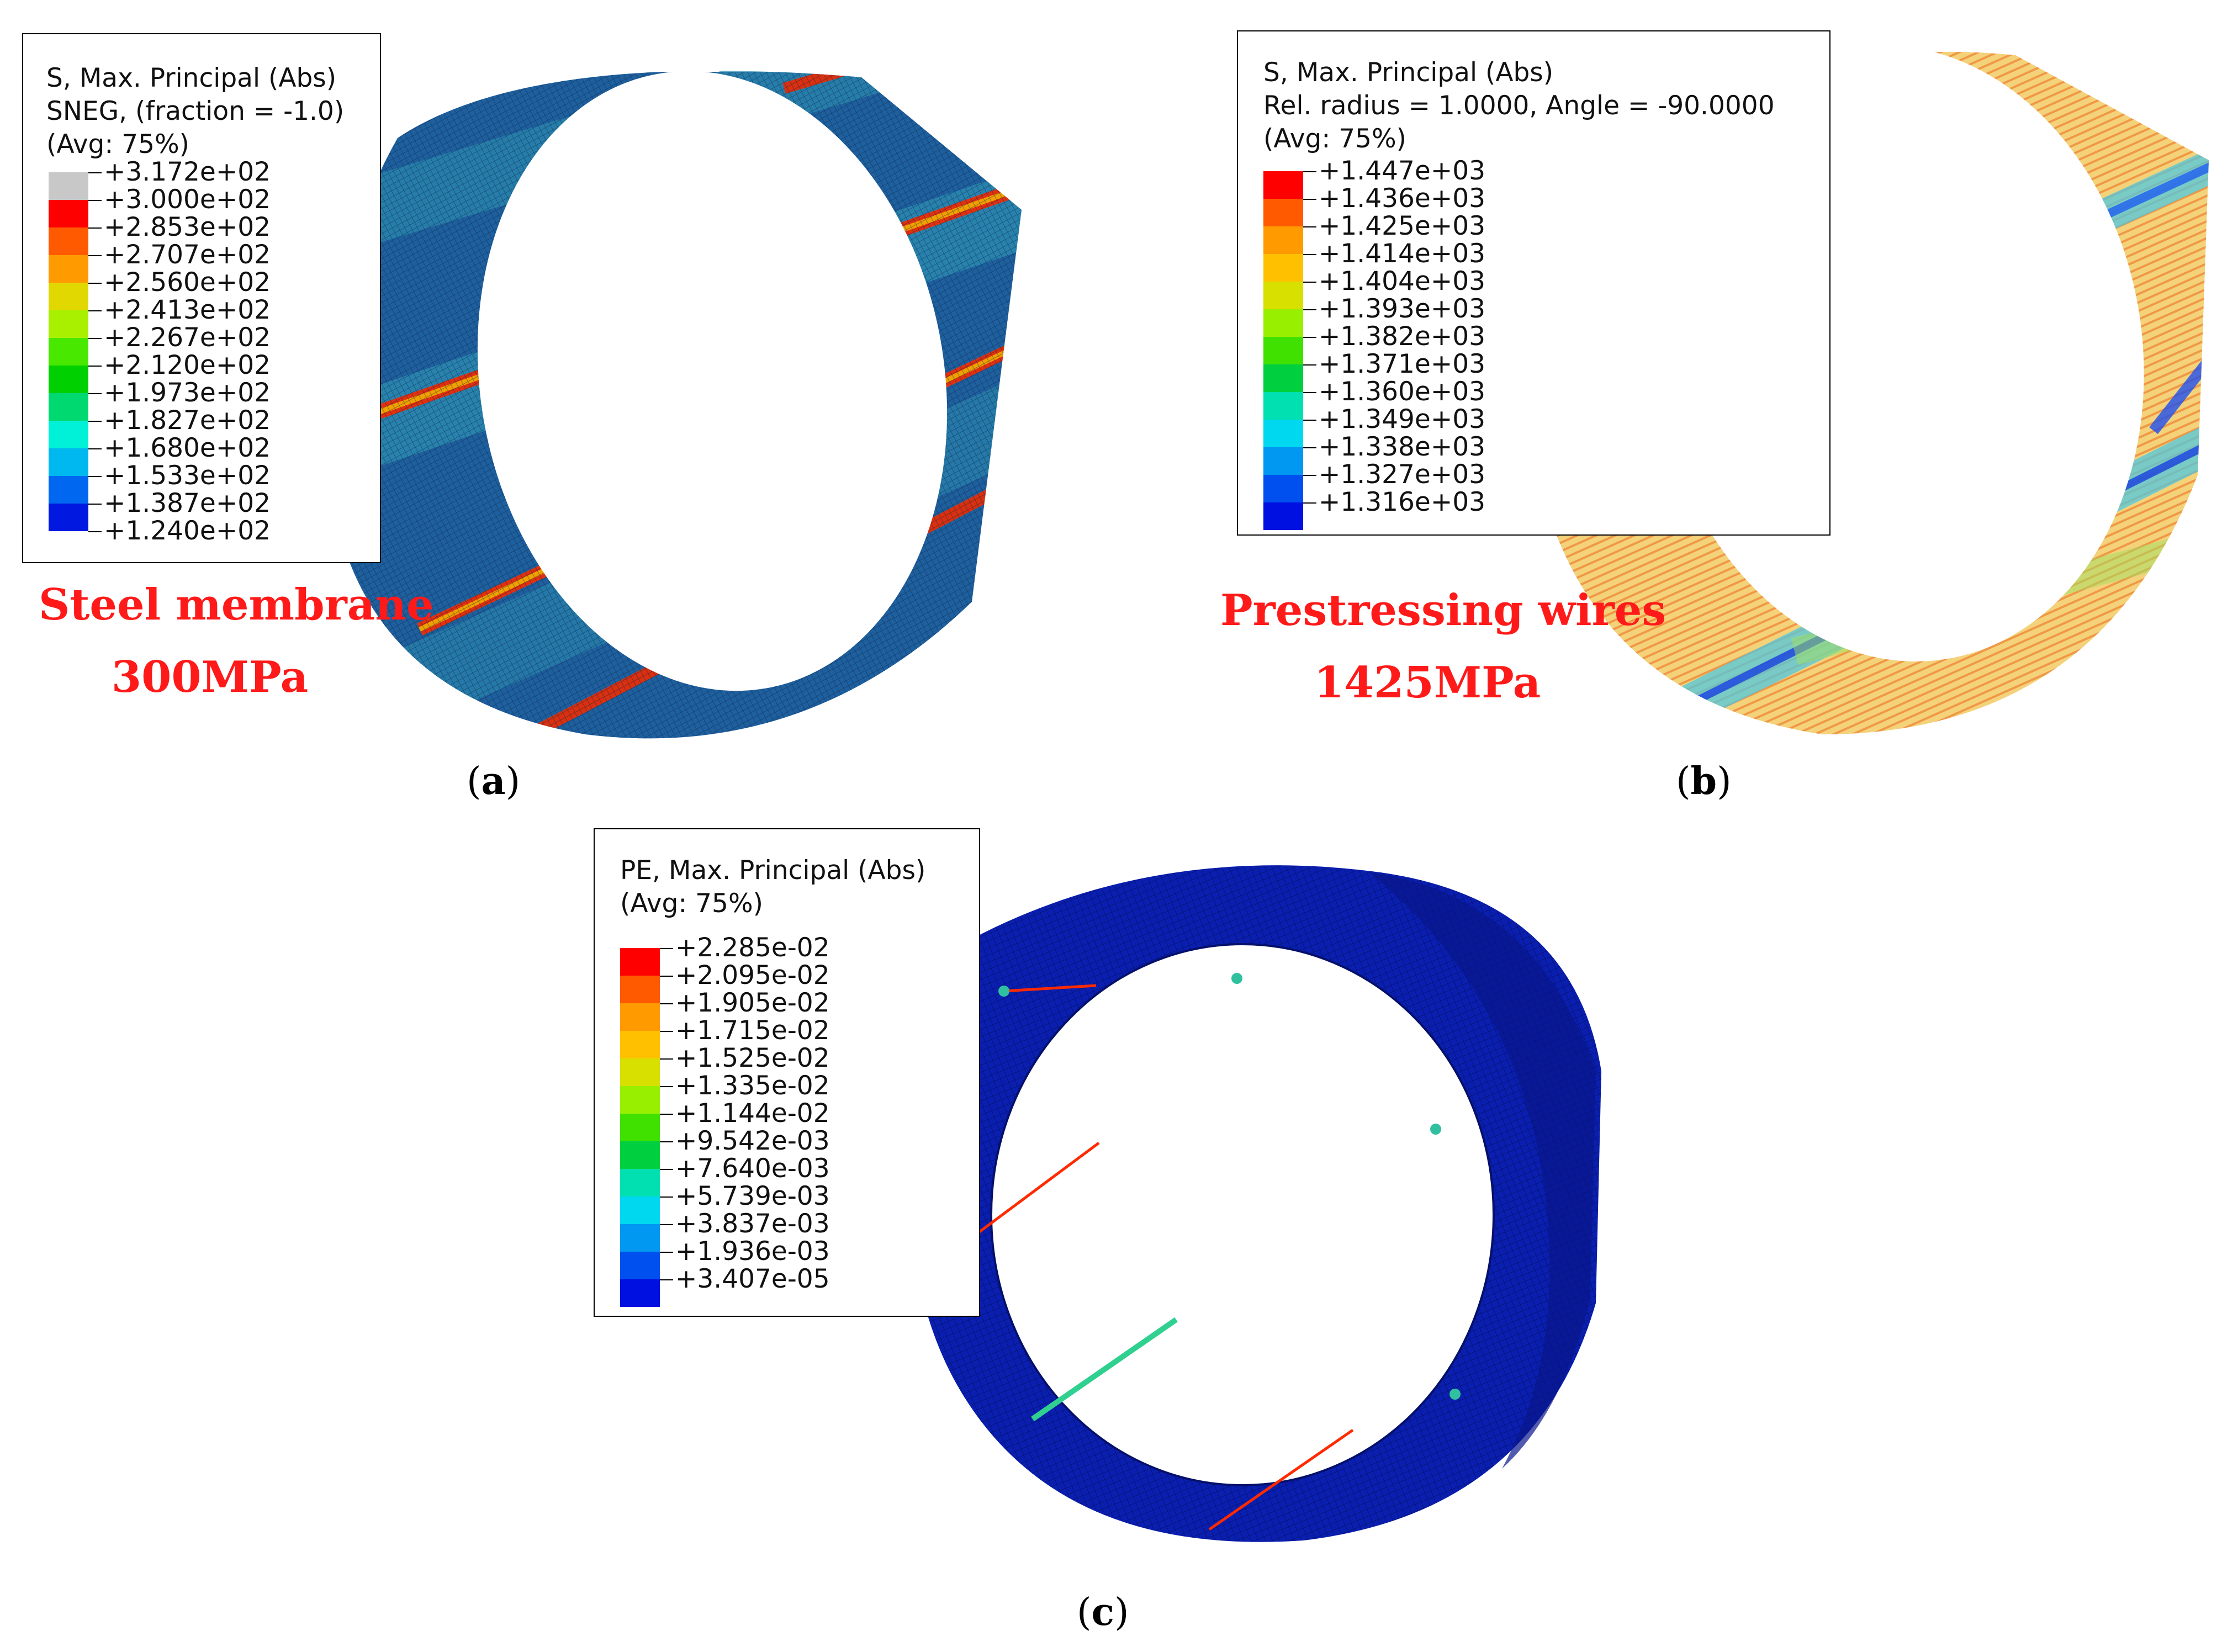 The width and height of the screenshot is (2222, 1652). I want to click on legend-title-line-2: SNEG, (fraction = -1.0), so click(195, 111).